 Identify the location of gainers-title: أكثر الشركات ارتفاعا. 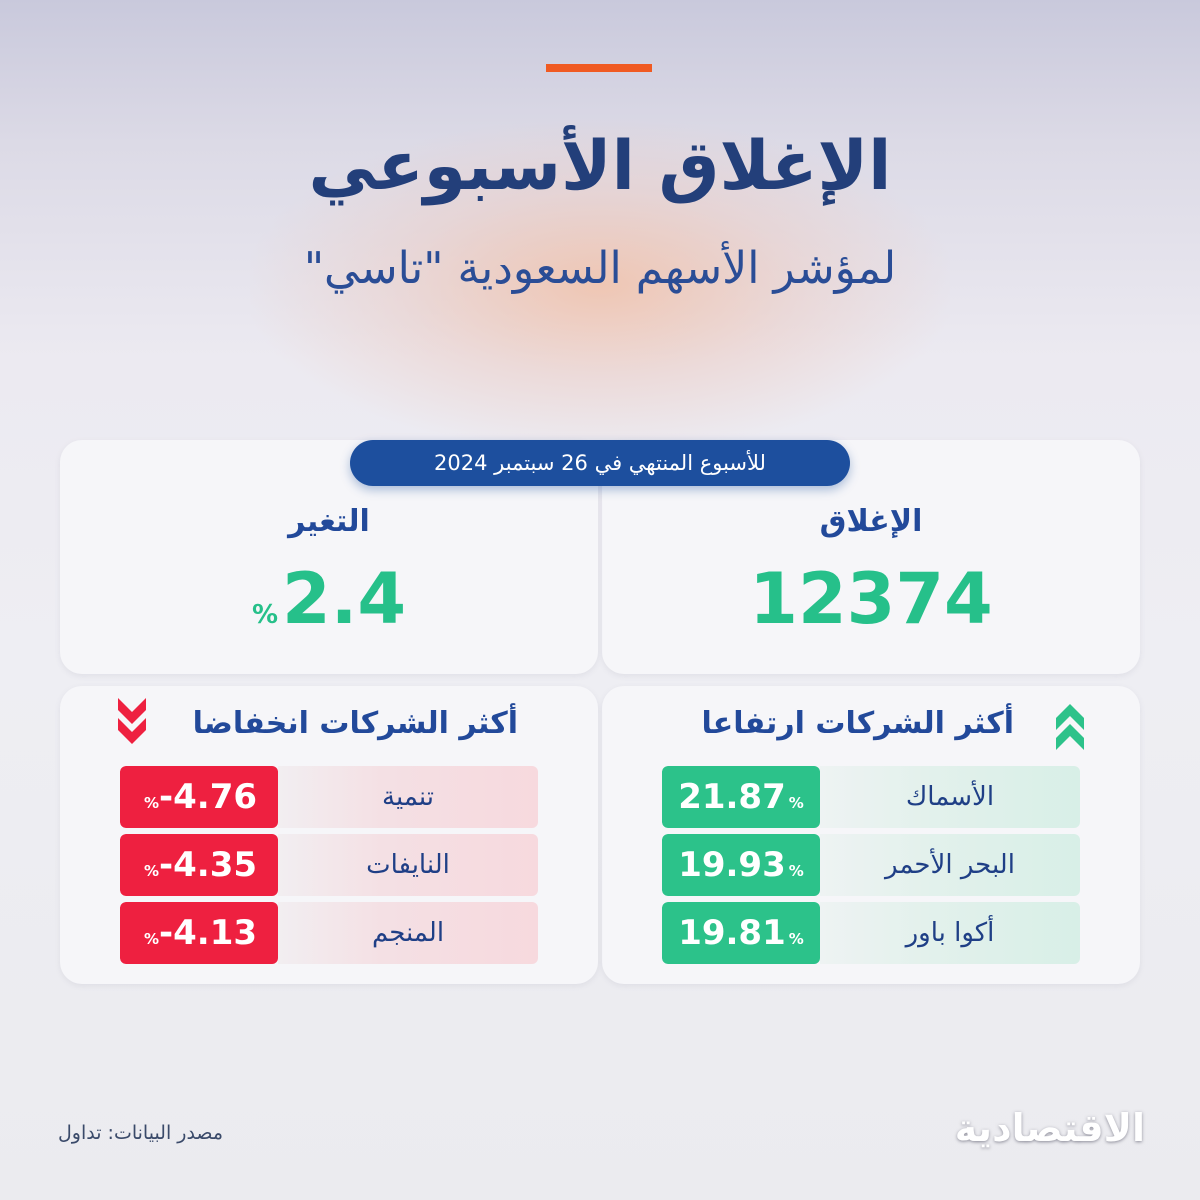
(857, 723).